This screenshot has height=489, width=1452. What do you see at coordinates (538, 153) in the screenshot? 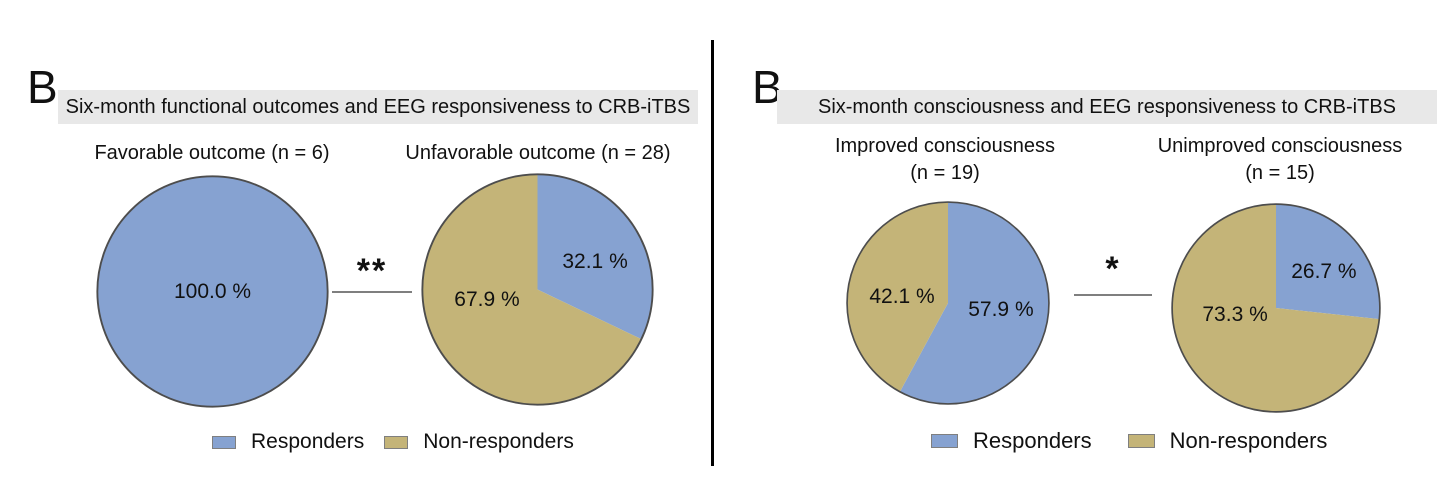
I see `pie-title-unfavorable: Unfavorable outcome (n = 28)` at bounding box center [538, 153].